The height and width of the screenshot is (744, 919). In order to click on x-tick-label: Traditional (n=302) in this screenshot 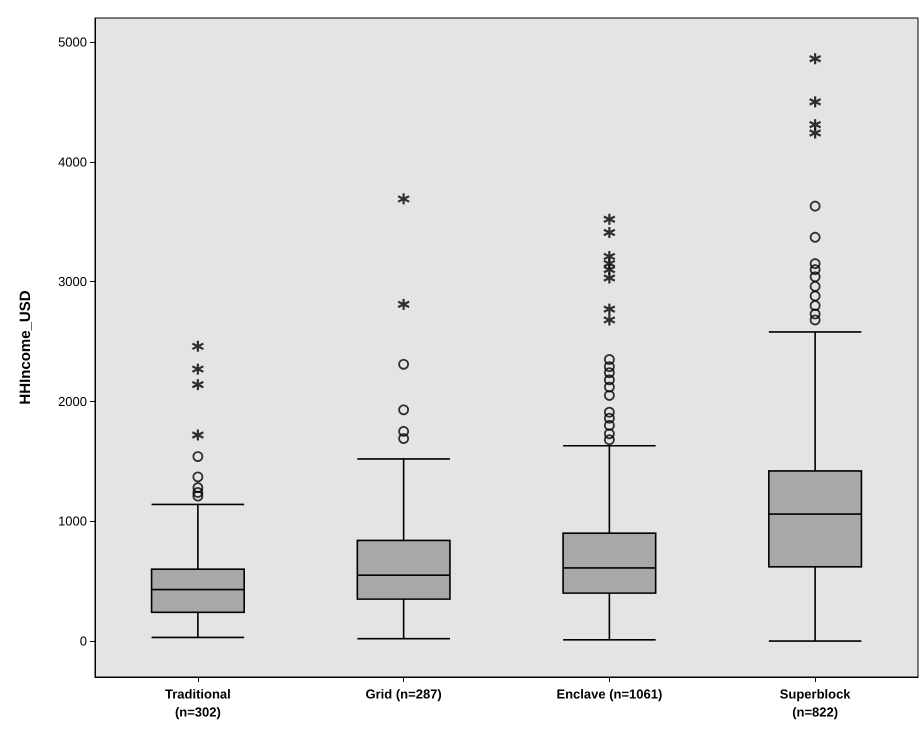, I will do `click(198, 703)`.